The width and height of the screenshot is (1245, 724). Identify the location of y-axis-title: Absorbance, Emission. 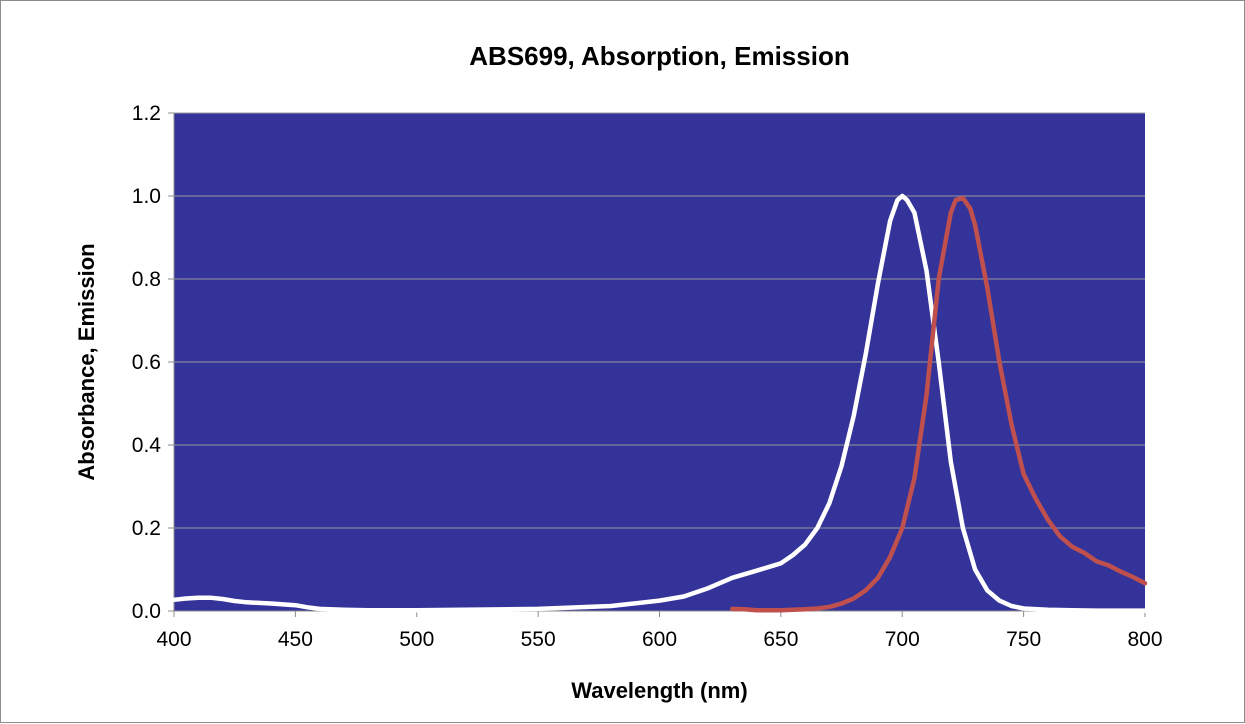
(86, 361).